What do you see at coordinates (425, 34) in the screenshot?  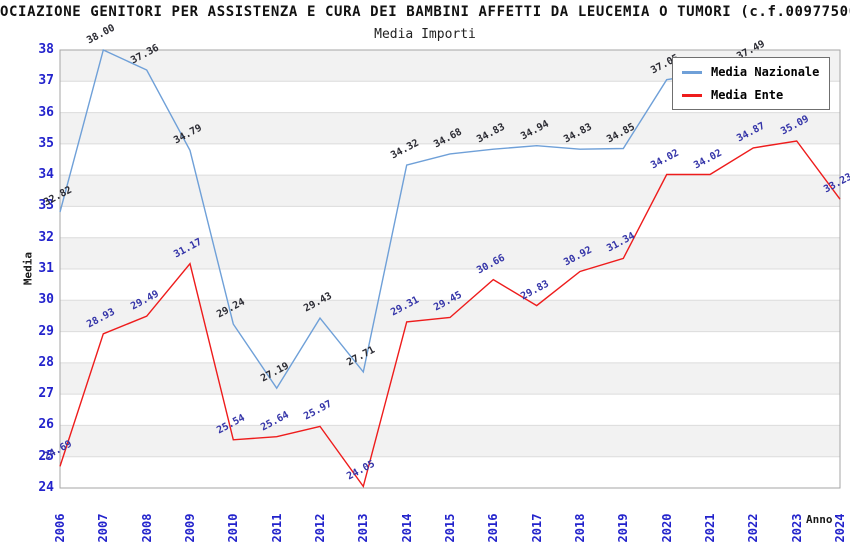 I see `chart-subtitle: Media Importi` at bounding box center [425, 34].